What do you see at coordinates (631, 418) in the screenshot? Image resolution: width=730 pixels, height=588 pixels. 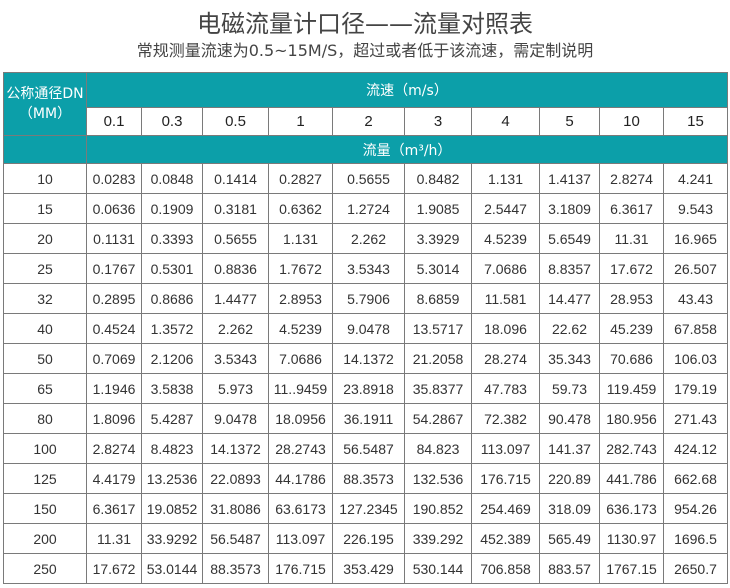 I see `flow-cell: 180.956` at bounding box center [631, 418].